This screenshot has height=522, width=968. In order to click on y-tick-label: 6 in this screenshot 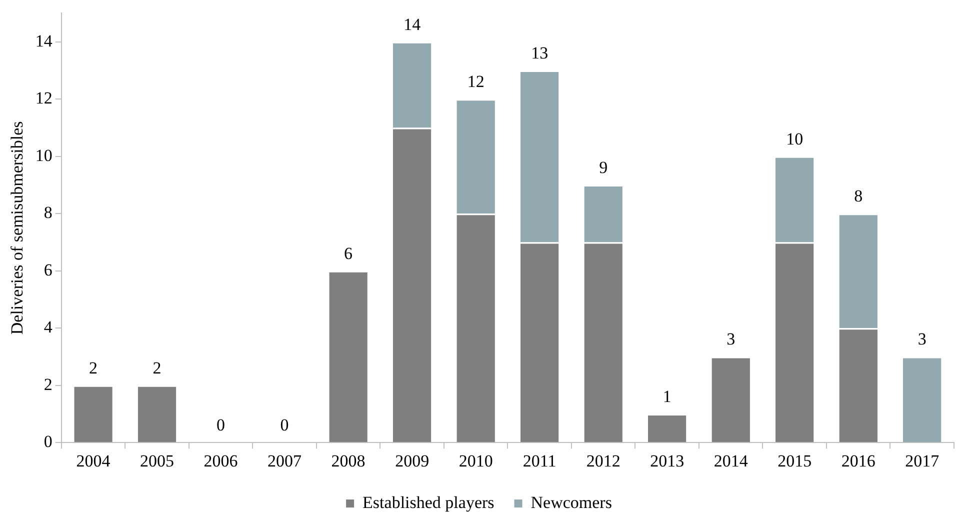, I will do `click(48, 270)`.